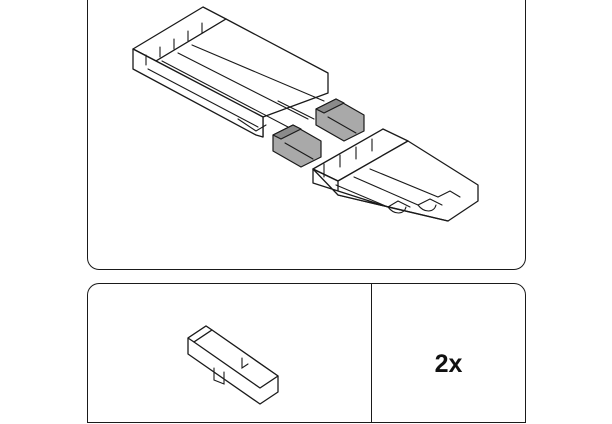 The width and height of the screenshot is (612, 424). I want to click on part-quantity-panel: 2x, so click(448, 353).